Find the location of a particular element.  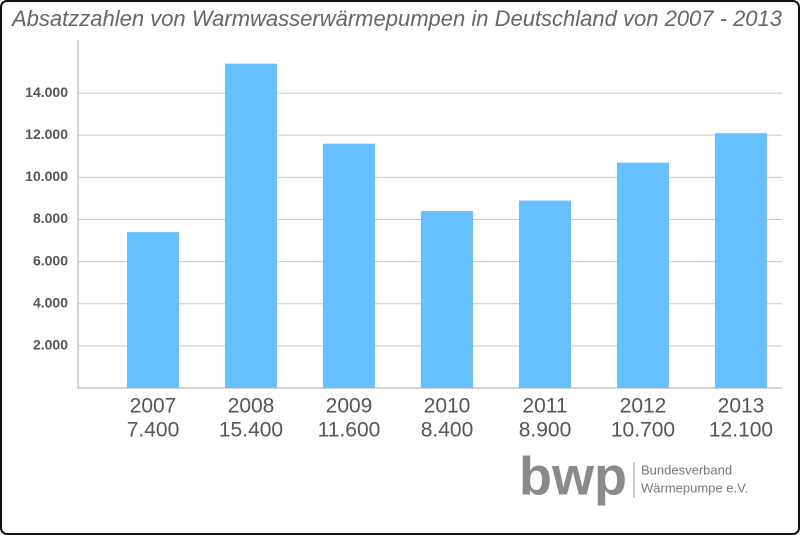

x-tick-label: 2008 is located at coordinates (251, 406).